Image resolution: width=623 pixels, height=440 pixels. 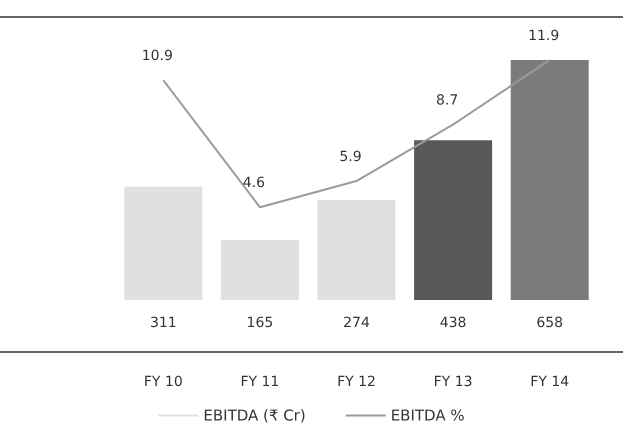 I want to click on data-label: 165, so click(x=260, y=323).